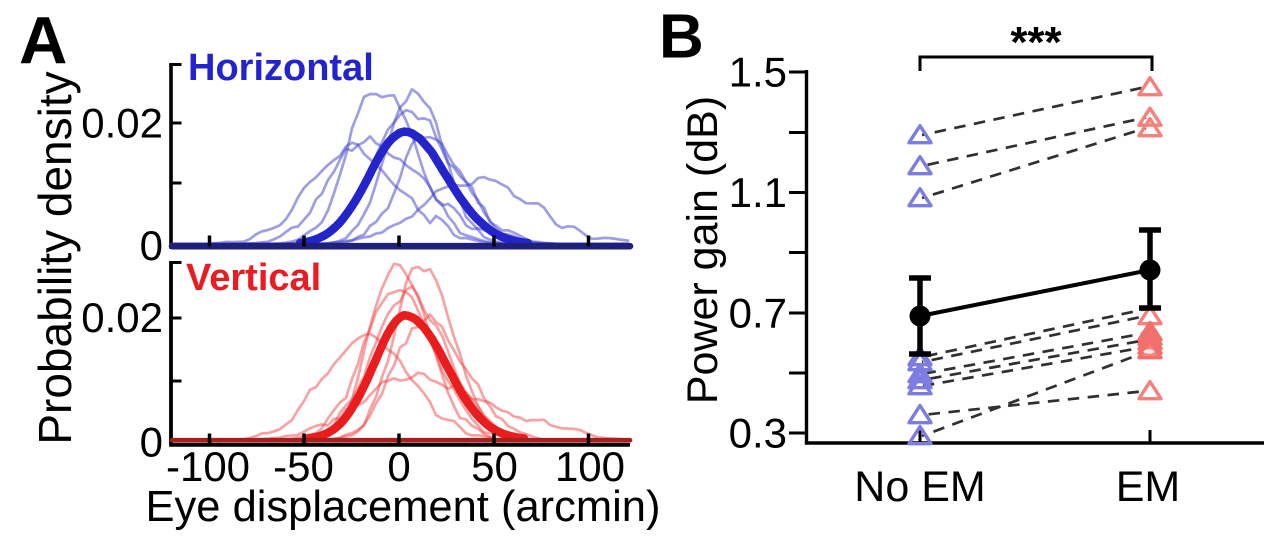  Describe the element at coordinates (303, 466) in the screenshot. I see `svg-text: -50` at that location.